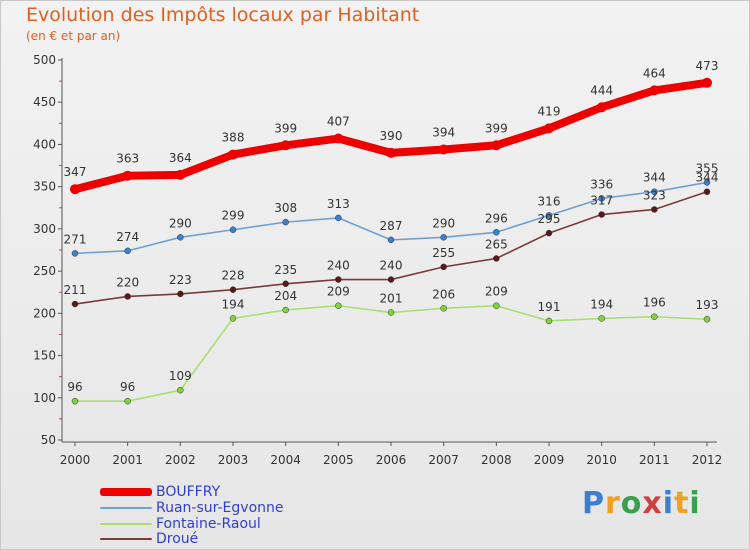 This screenshot has height=550, width=750. I want to click on legend-item: BOUFFRY, so click(160, 492).